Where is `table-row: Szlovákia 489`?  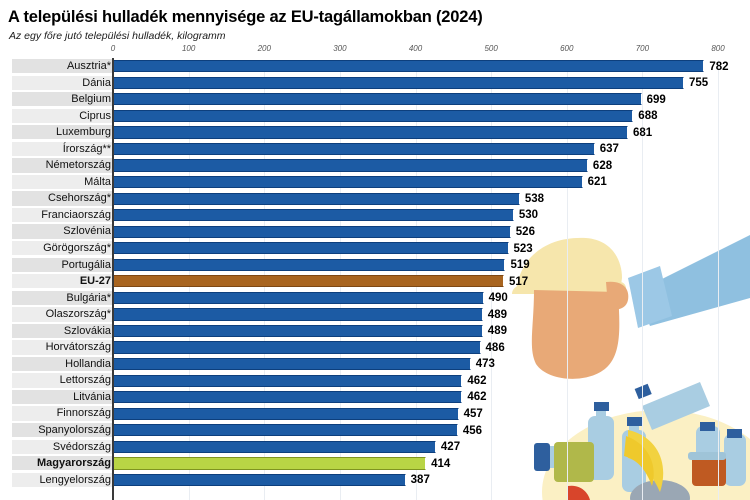
table-row: Szlovákia 489 is located at coordinates (375, 331).